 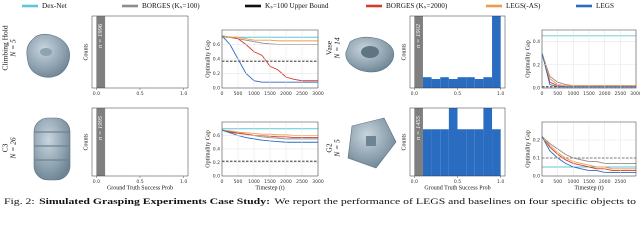 I want to click on object-name: G2, so click(x=329, y=147).